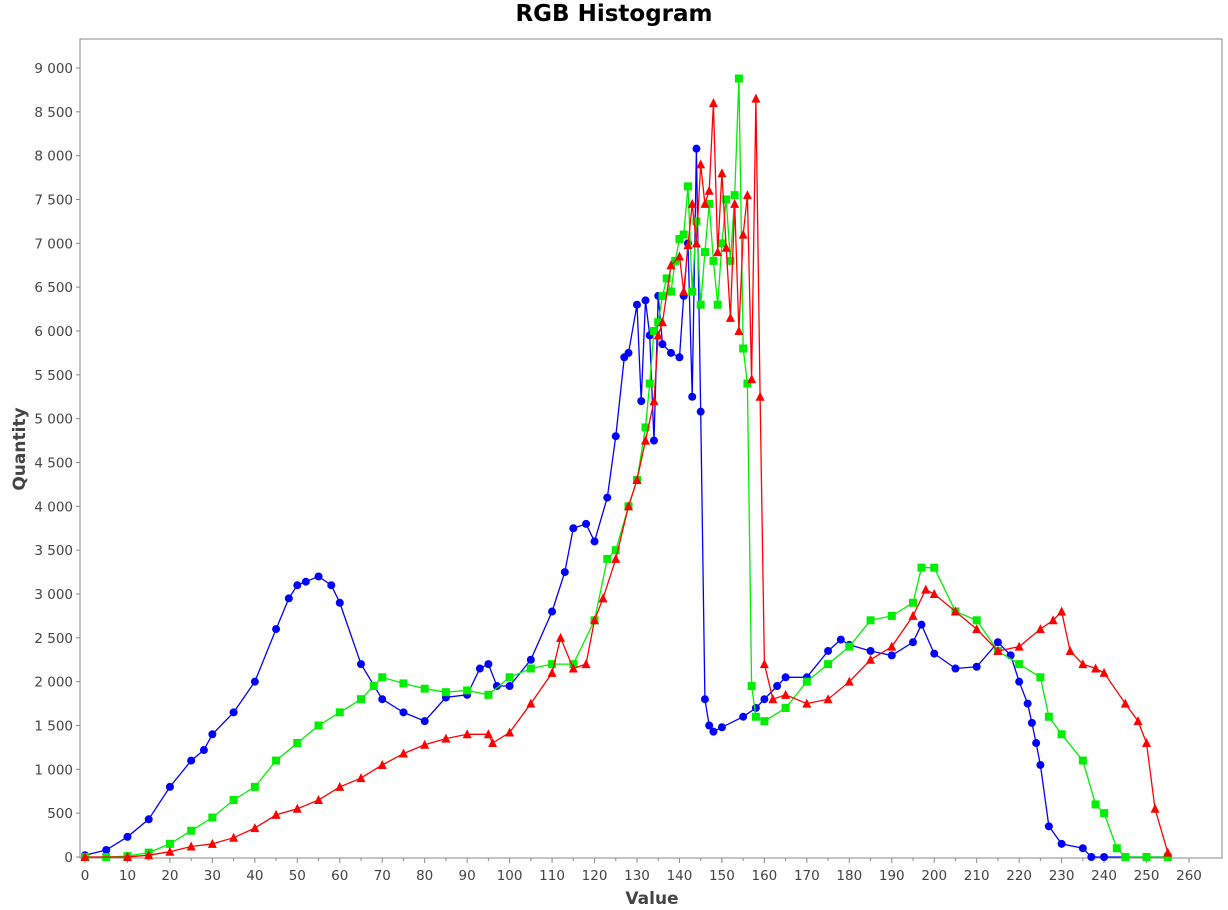 This screenshot has height=910, width=1228. I want to click on x-tick-label: 110, so click(552, 876).